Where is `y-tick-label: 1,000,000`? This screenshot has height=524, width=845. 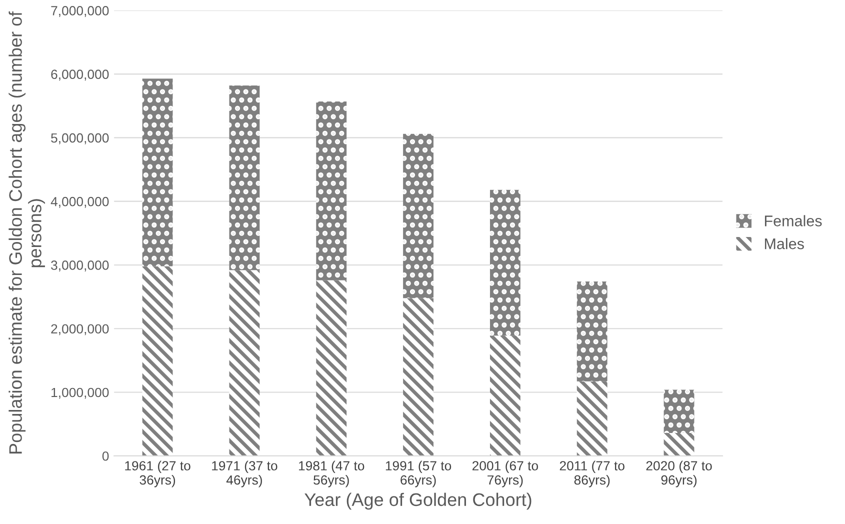 y-tick-label: 1,000,000 is located at coordinates (80, 393).